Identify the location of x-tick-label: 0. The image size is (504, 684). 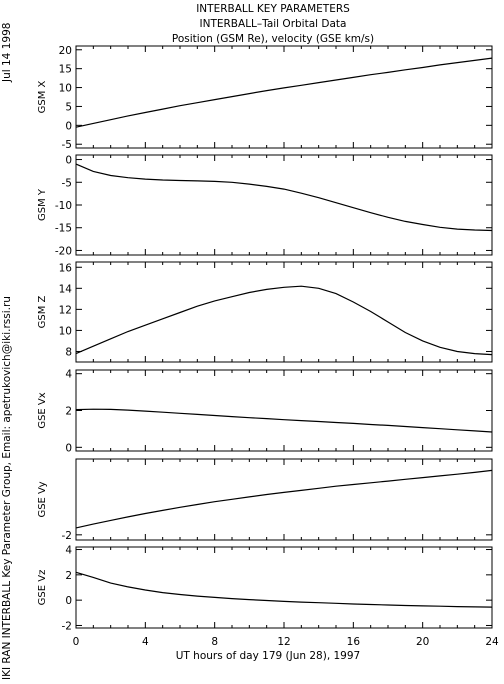
(76, 642).